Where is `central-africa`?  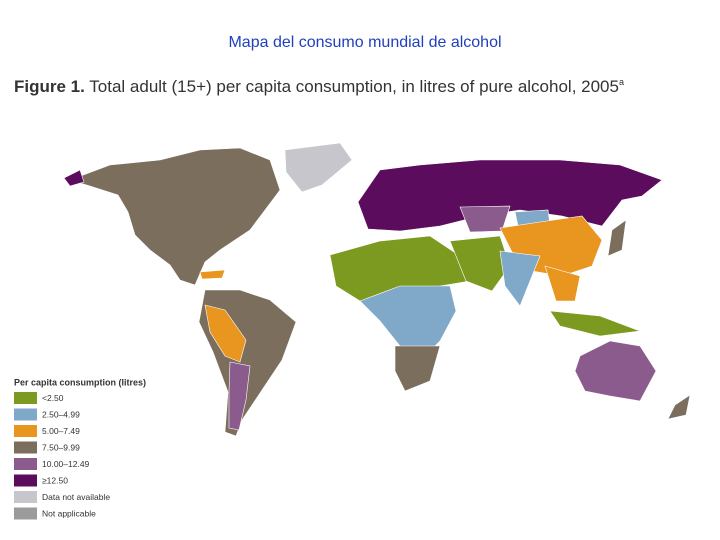
central-africa is located at coordinates (408, 318).